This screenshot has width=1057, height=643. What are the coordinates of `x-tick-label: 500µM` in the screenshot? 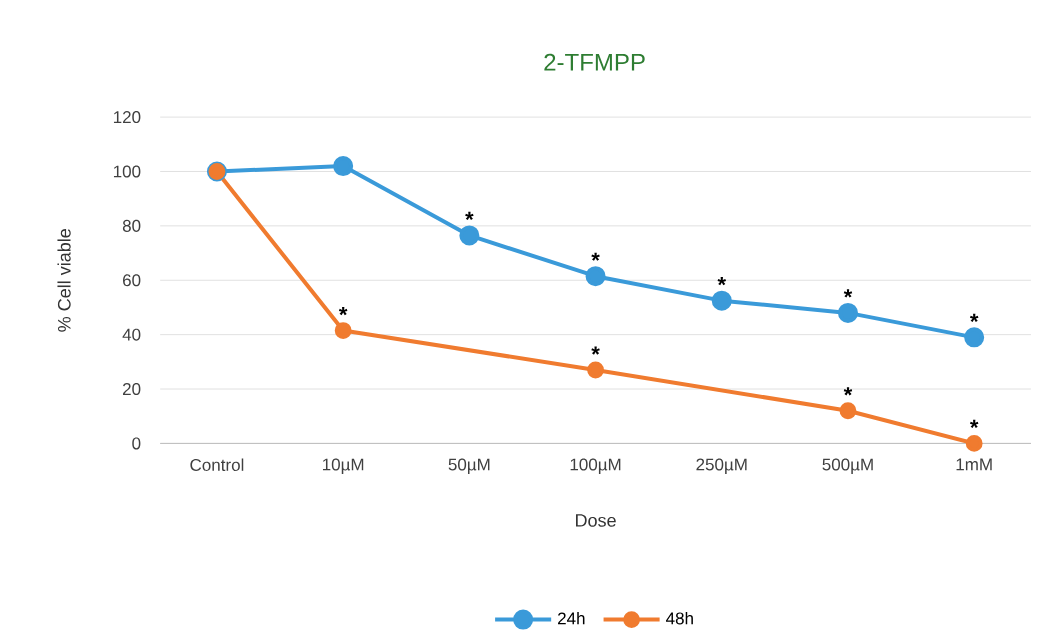 It's located at (847, 466).